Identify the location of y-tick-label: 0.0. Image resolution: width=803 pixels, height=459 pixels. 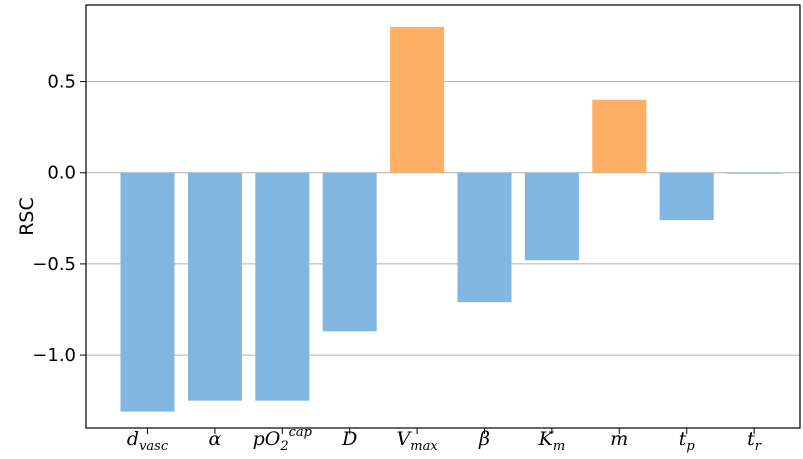
(61, 173).